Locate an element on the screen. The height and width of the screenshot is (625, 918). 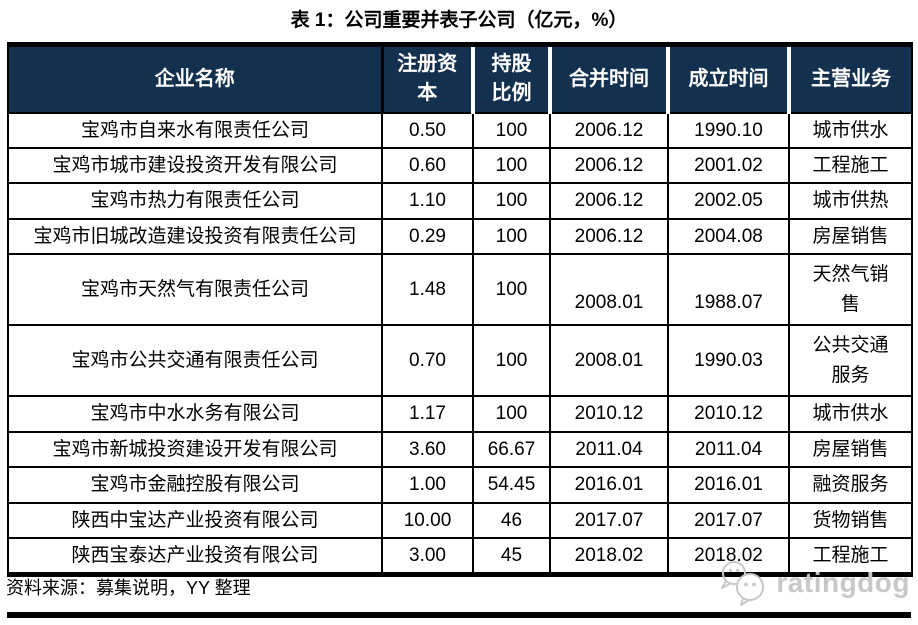
cell-name-text: 宝鸡市新城投资建设开发有限公司 is located at coordinates (195, 449).